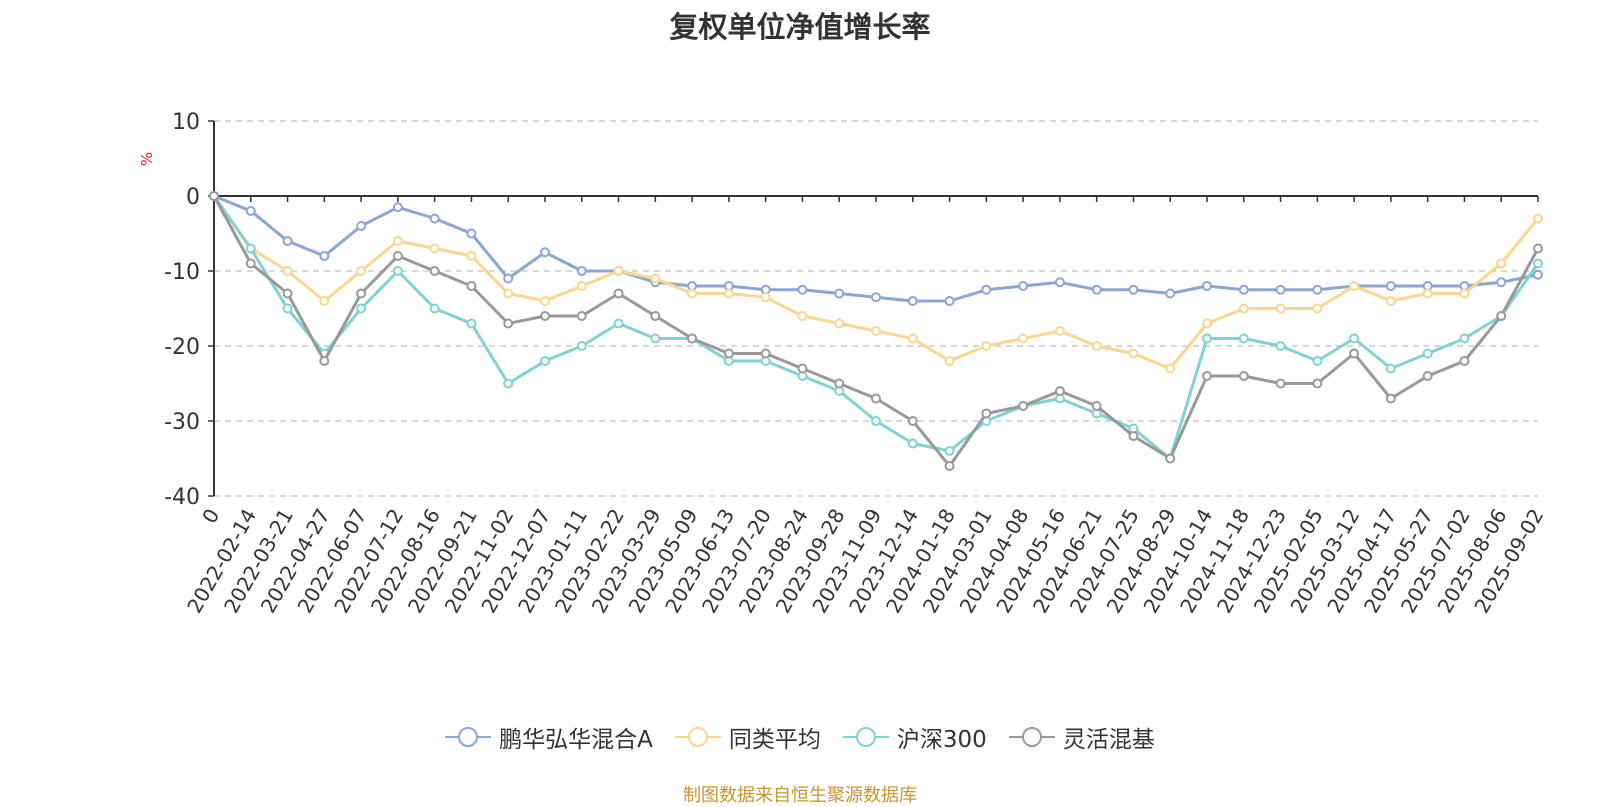 The height and width of the screenshot is (807, 1600). What do you see at coordinates (800, 795) in the screenshot?
I see `data-source-note: 制图数据来自恒生聚源数据库` at bounding box center [800, 795].